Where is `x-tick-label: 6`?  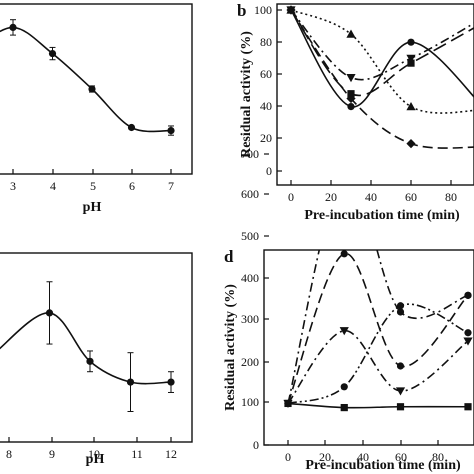
x-tick-label: 6 is located at coordinates (132, 186).